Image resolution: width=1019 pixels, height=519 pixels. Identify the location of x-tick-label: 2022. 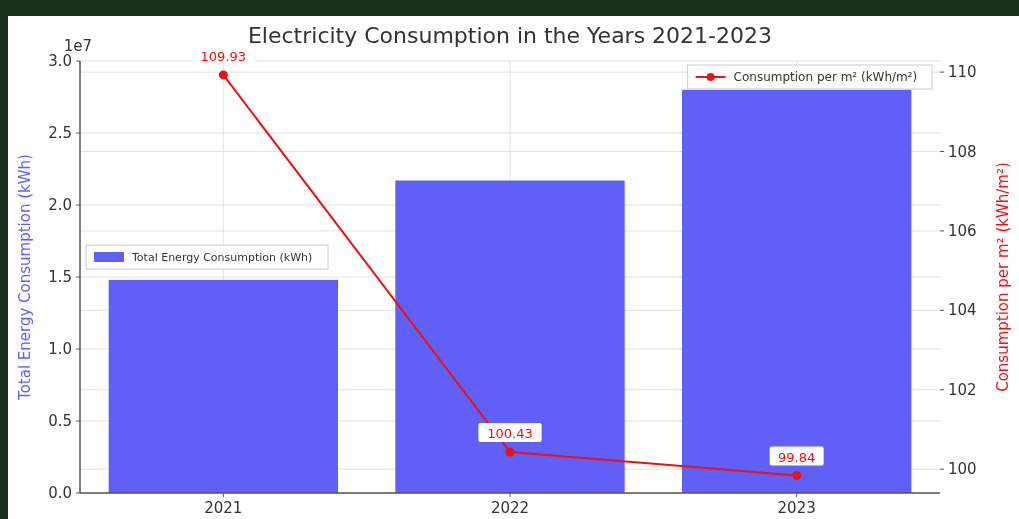
(510, 508).